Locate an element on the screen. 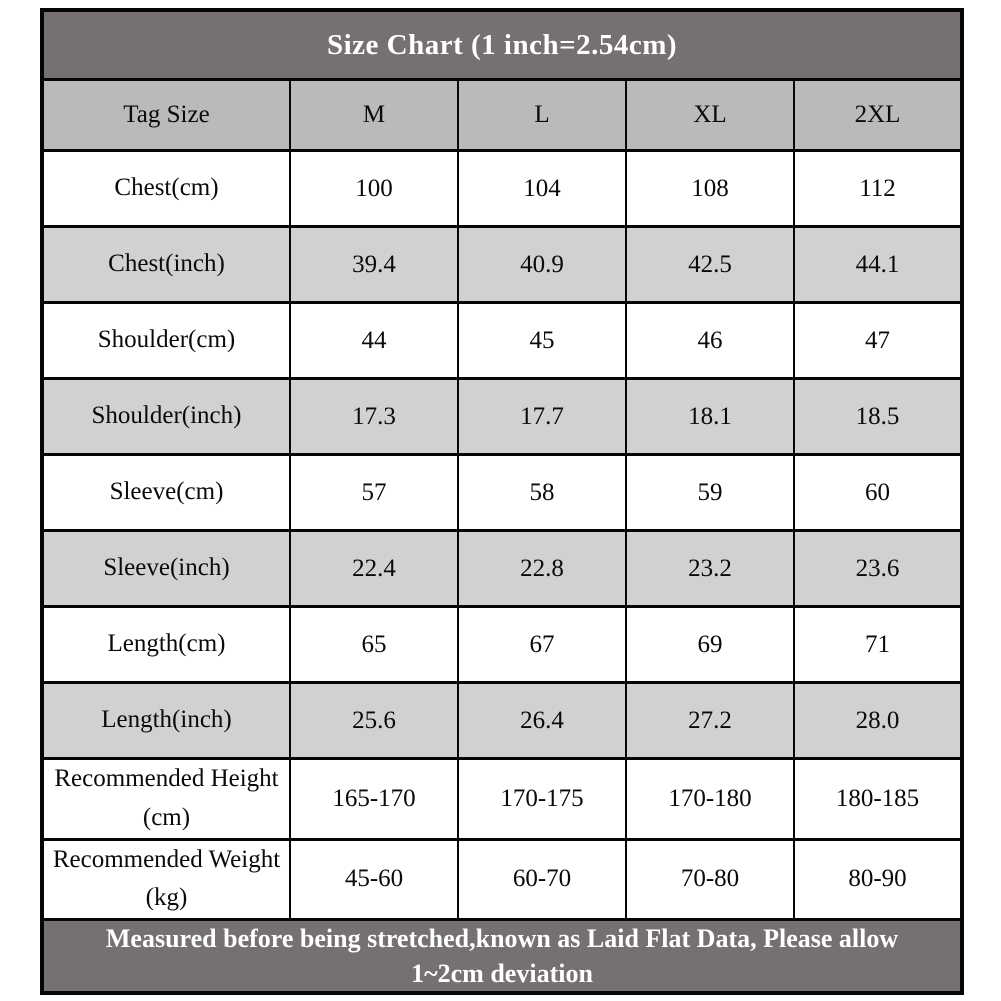 This screenshot has width=1001, height=1001. cell-shoulder-cm-l: 45 is located at coordinates (542, 340).